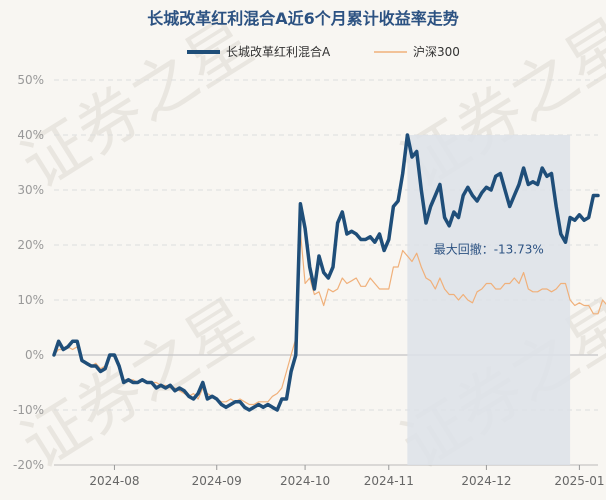  Describe the element at coordinates (28, 272) in the screenshot. I see `y-axis-ticks: 50% 40% 30% 20% 10% 0% -10% -20%` at that location.